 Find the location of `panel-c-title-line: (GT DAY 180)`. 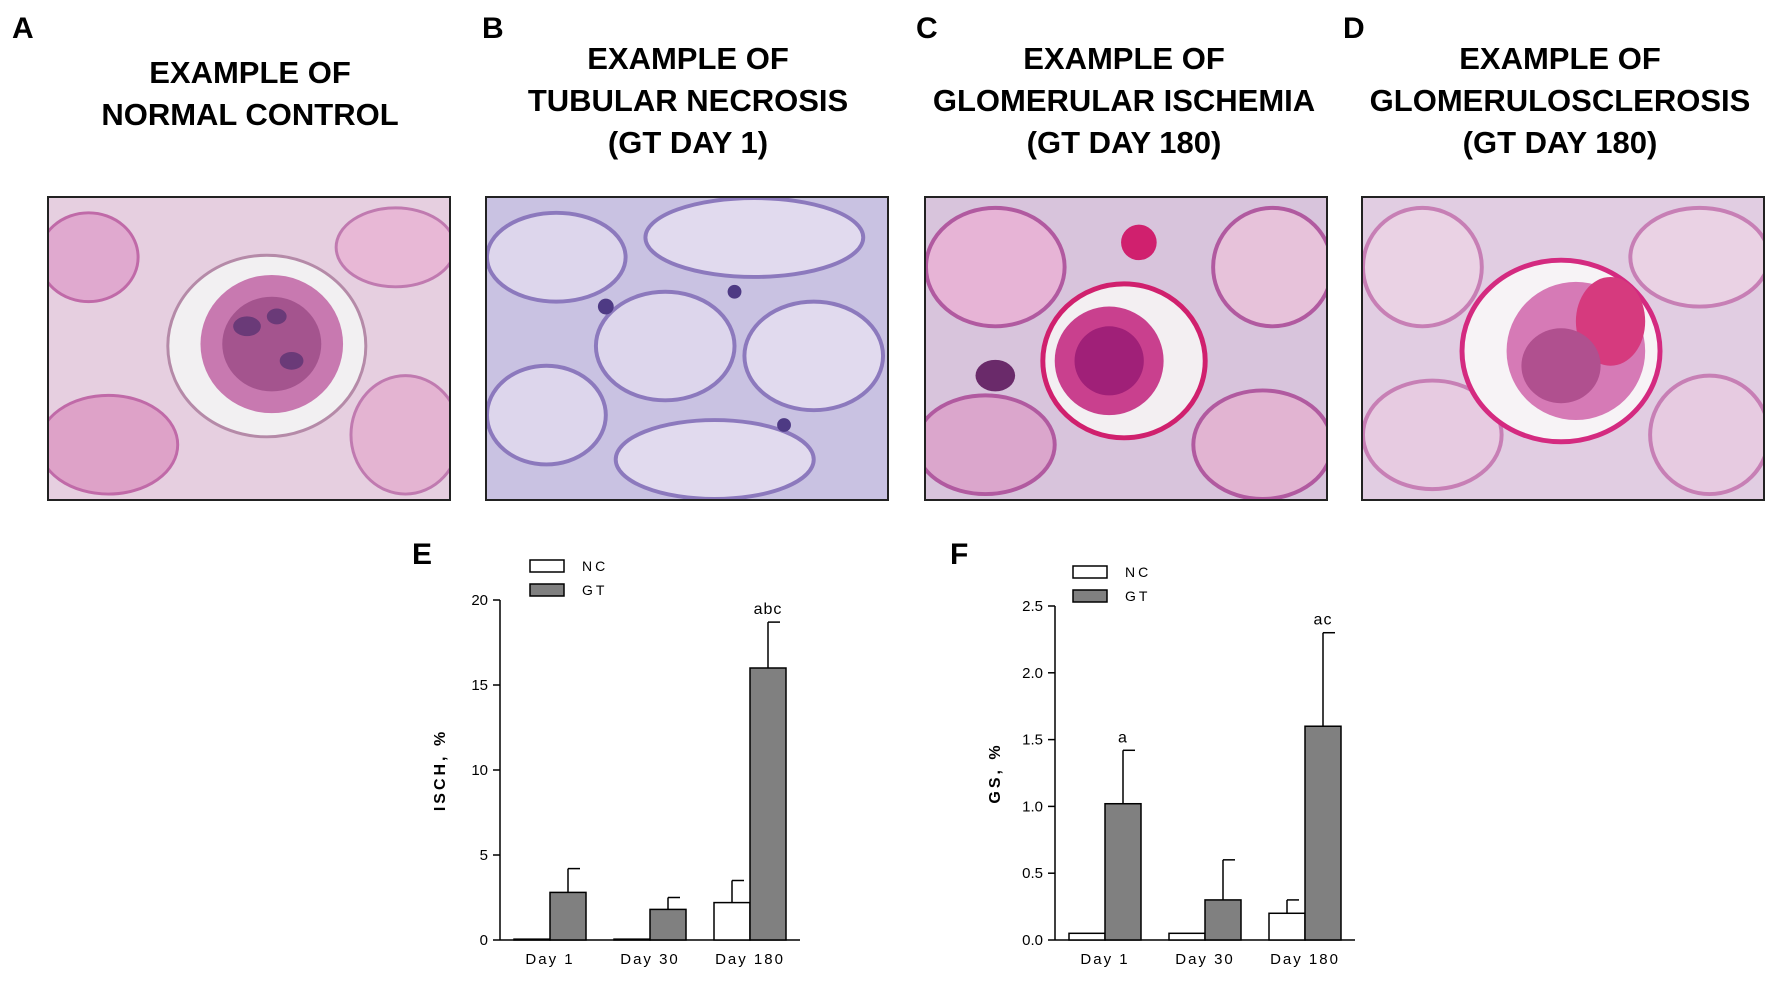

panel-c-title-line: (GT DAY 180) is located at coordinates (1124, 142).